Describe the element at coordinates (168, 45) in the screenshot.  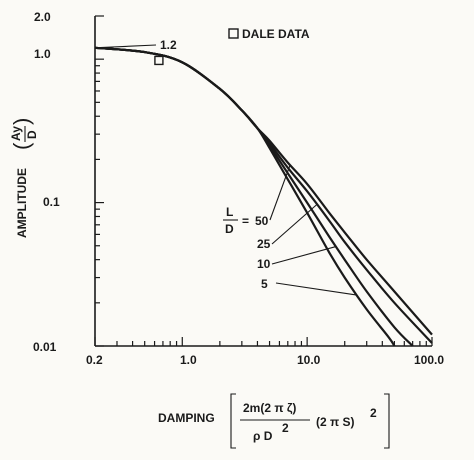
I see `data-point-label: 1.2` at that location.